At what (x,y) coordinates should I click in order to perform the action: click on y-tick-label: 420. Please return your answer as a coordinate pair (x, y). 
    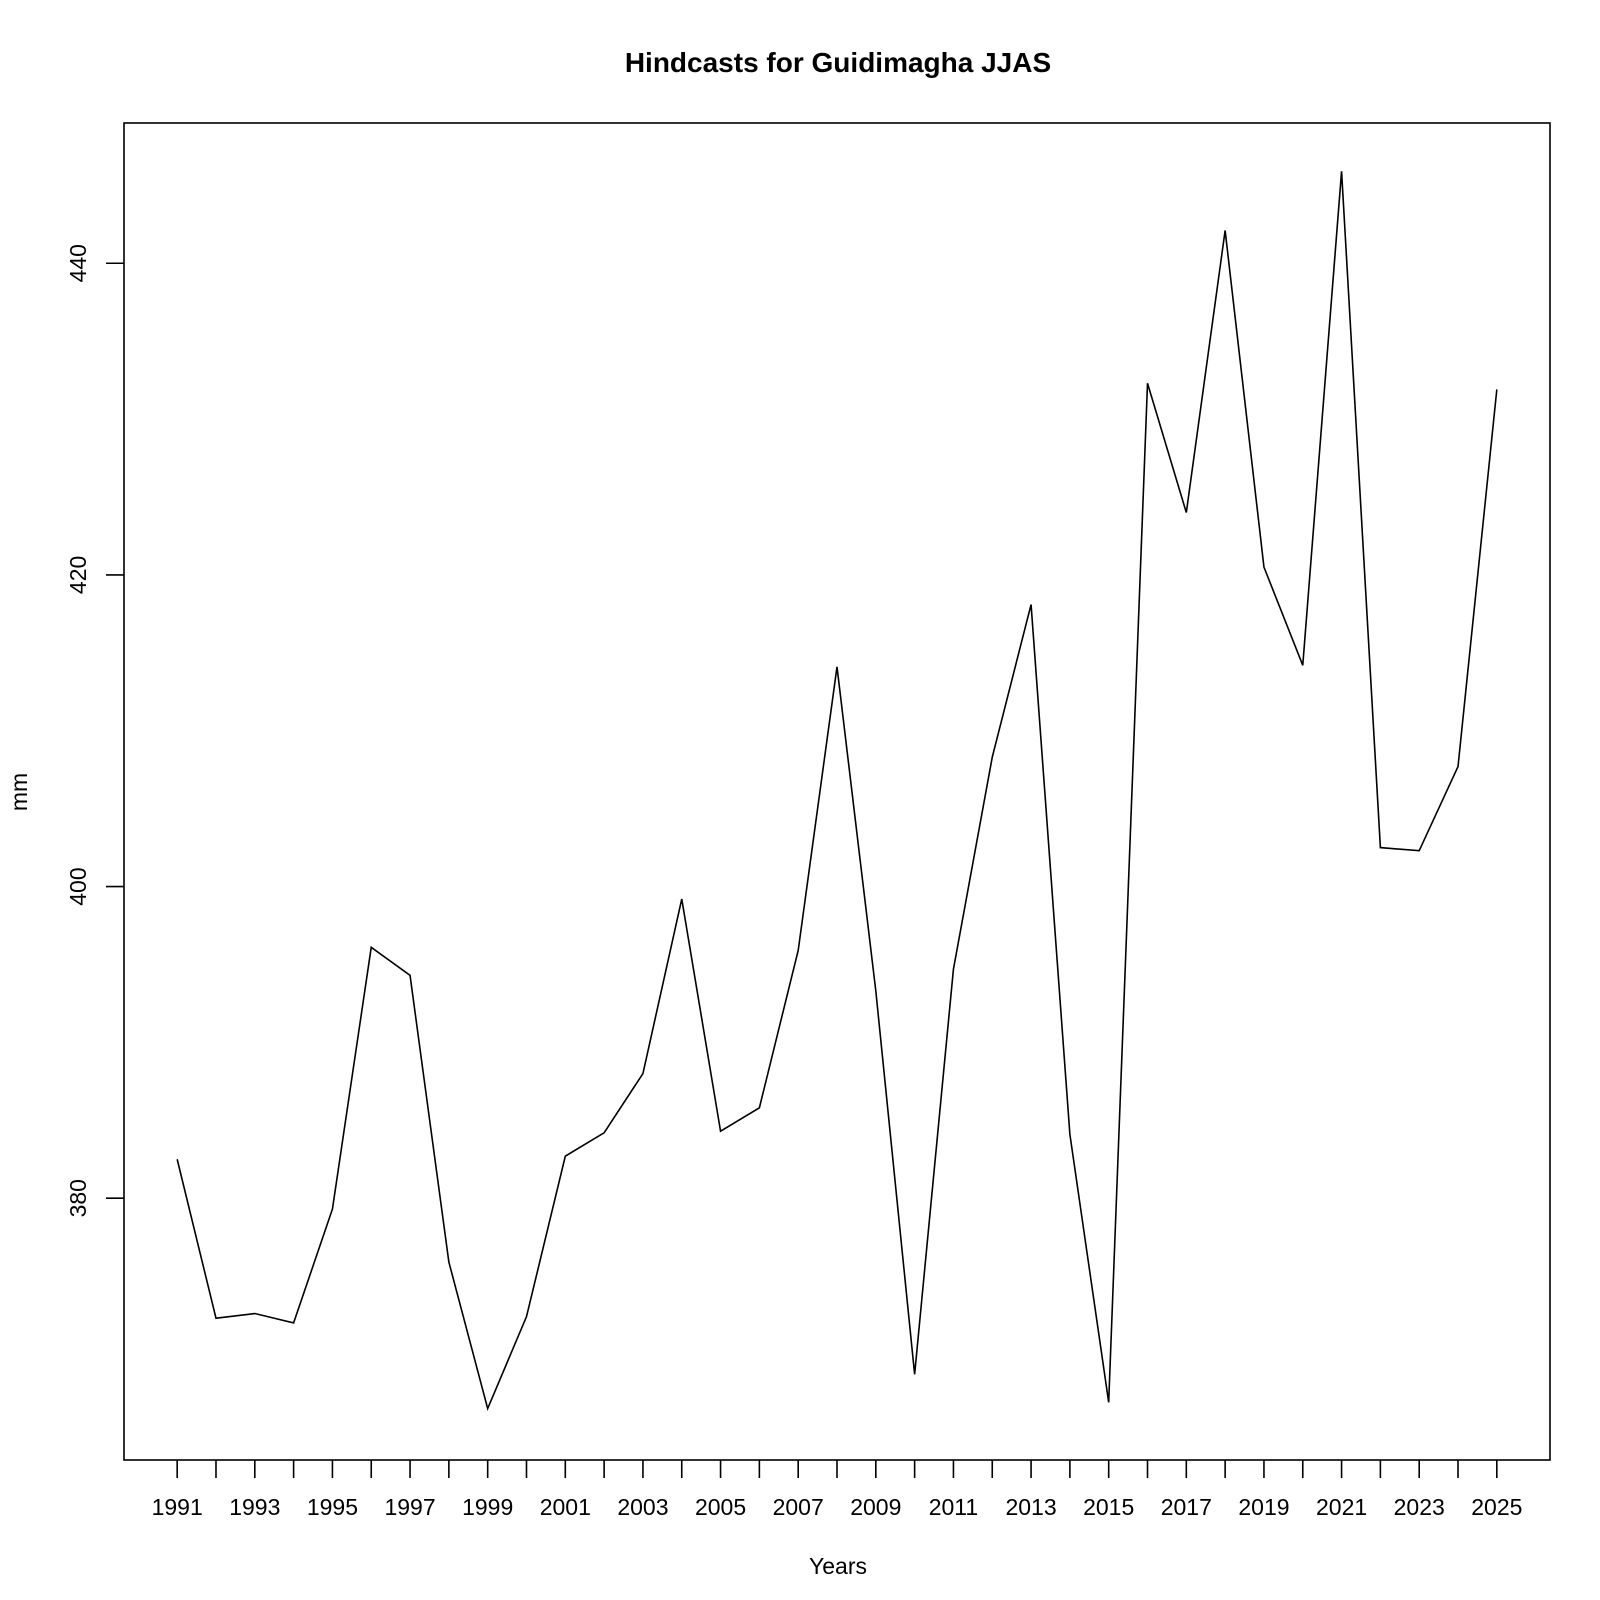
    Looking at the image, I should click on (78, 575).